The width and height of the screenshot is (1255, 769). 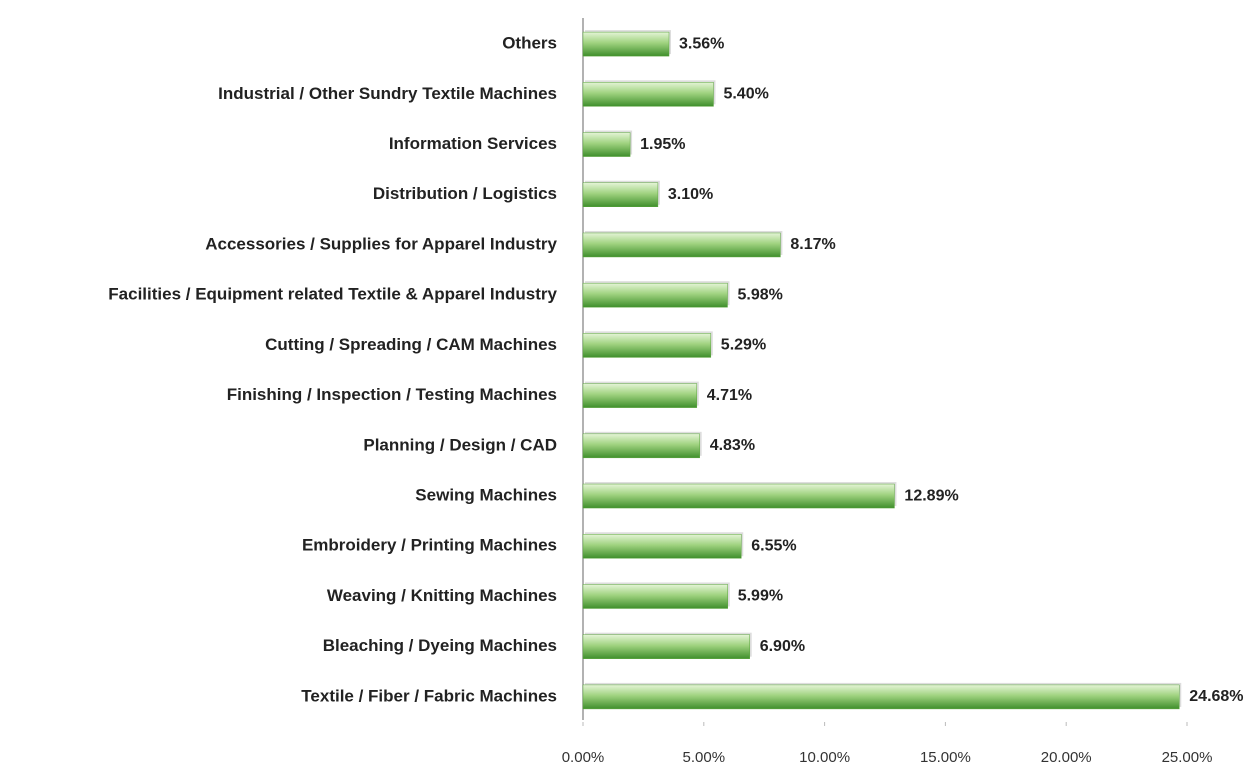 What do you see at coordinates (465, 193) in the screenshot?
I see `y-tick-label: Distribution / Logistics` at bounding box center [465, 193].